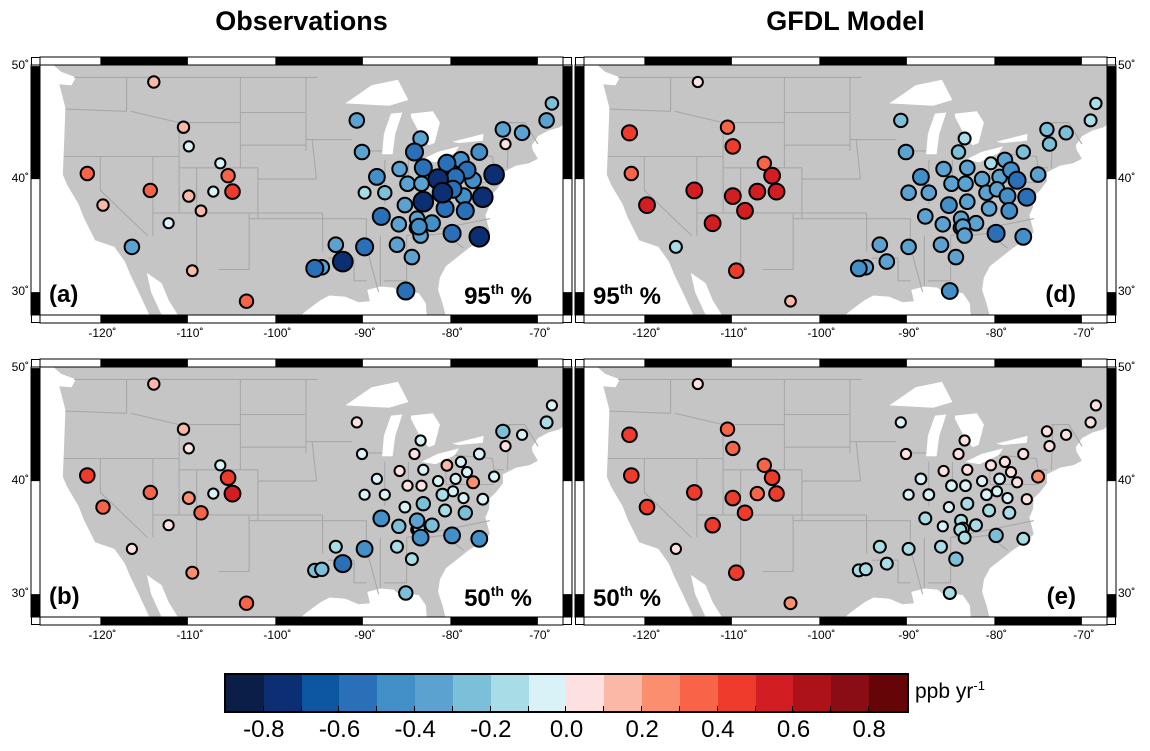 This screenshot has width=1150, height=751. Describe the element at coordinates (909, 333) in the screenshot. I see `lon-tick-label: -90˚` at that location.